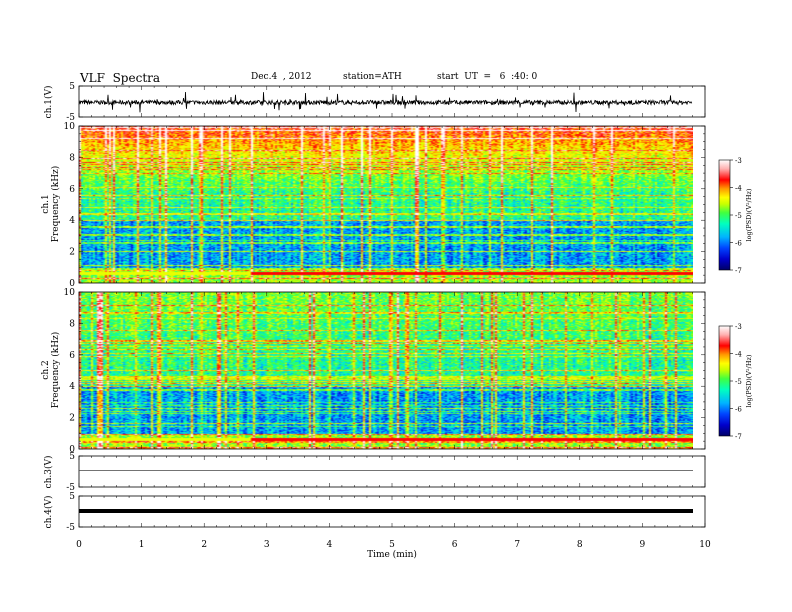  What do you see at coordinates (281, 77) in the screenshot?
I see `header-date: Dec.4 , 2012` at bounding box center [281, 77].